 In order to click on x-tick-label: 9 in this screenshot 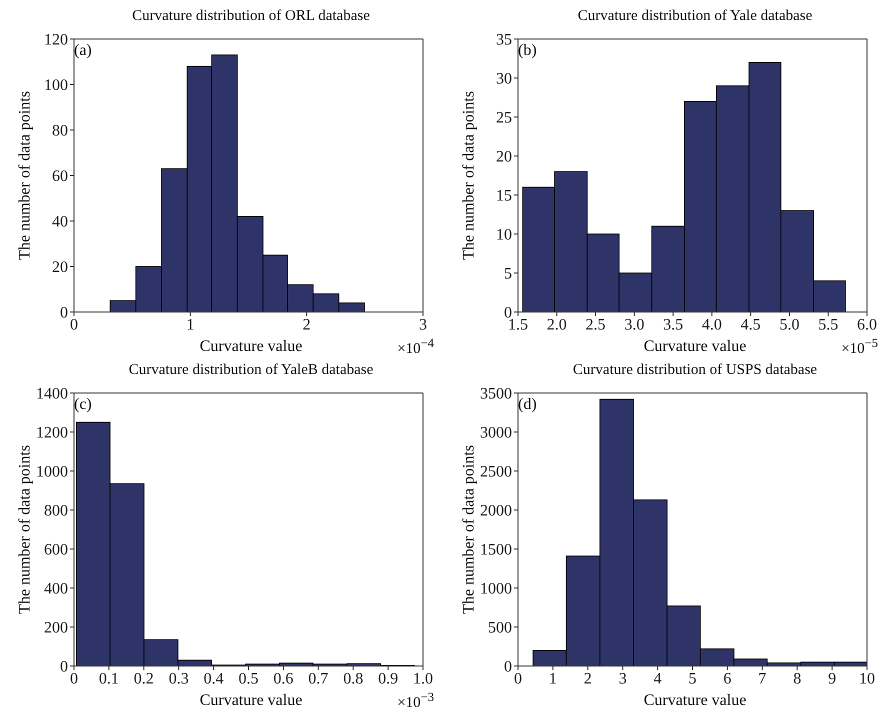, I will do `click(832, 679)`.